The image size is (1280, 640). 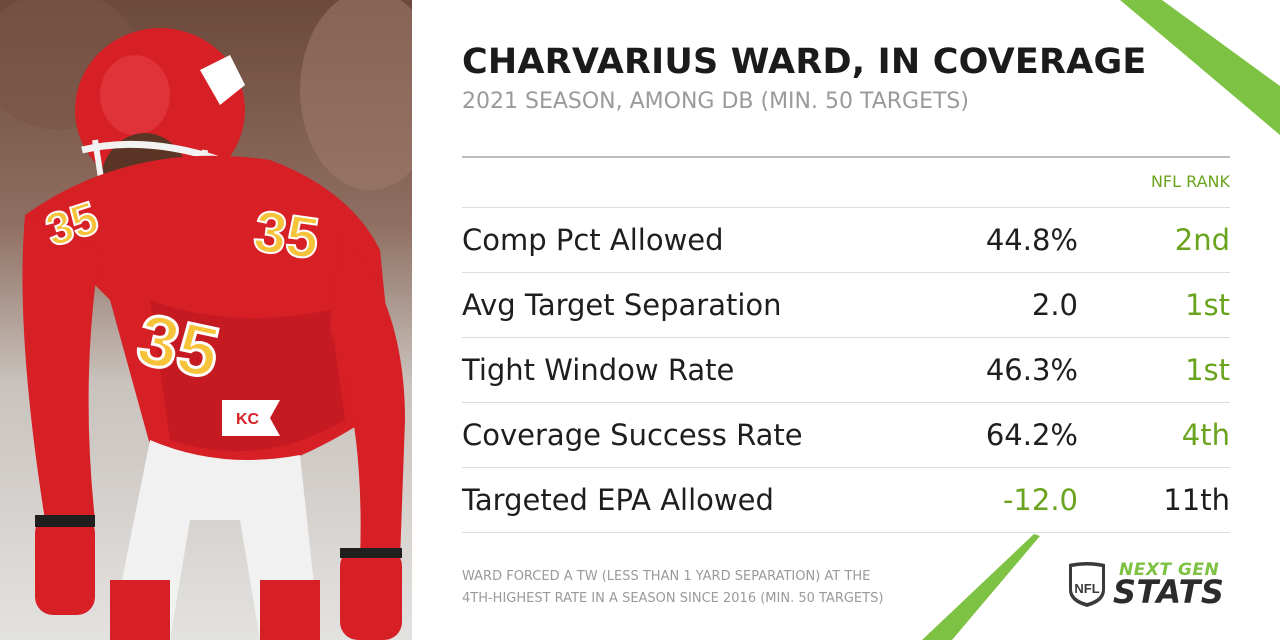 What do you see at coordinates (846, 304) in the screenshot?
I see `table-row: Avg Target Separation 2.0 1st` at bounding box center [846, 304].